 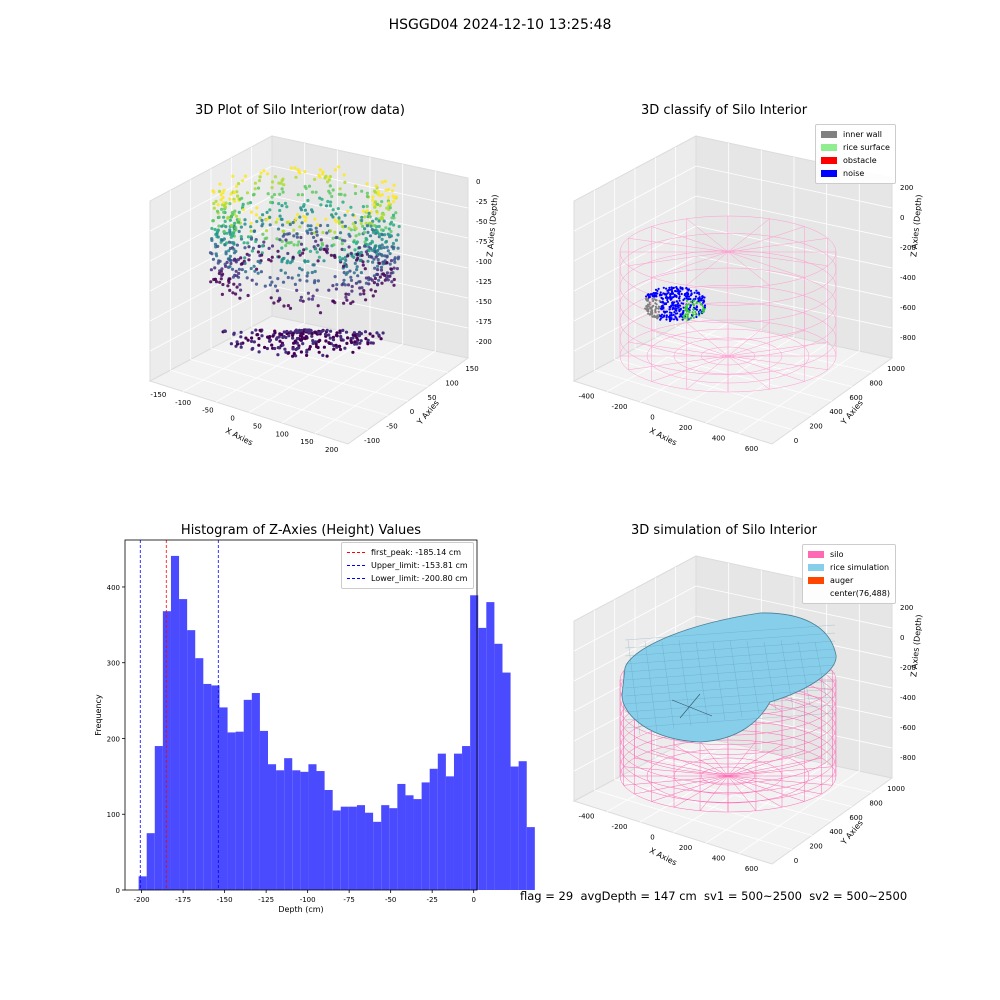 What do you see at coordinates (419, 578) in the screenshot?
I see `legend-label: Lower_limit: -200.80 cm` at bounding box center [419, 578].